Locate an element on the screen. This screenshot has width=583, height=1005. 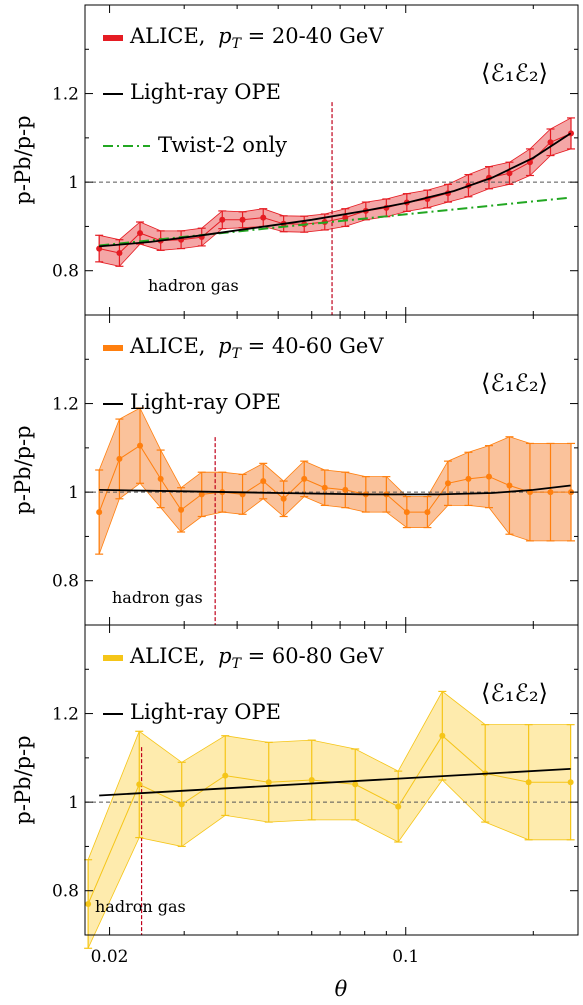
legend-twist2: Twist-2 only is located at coordinates (222, 145).